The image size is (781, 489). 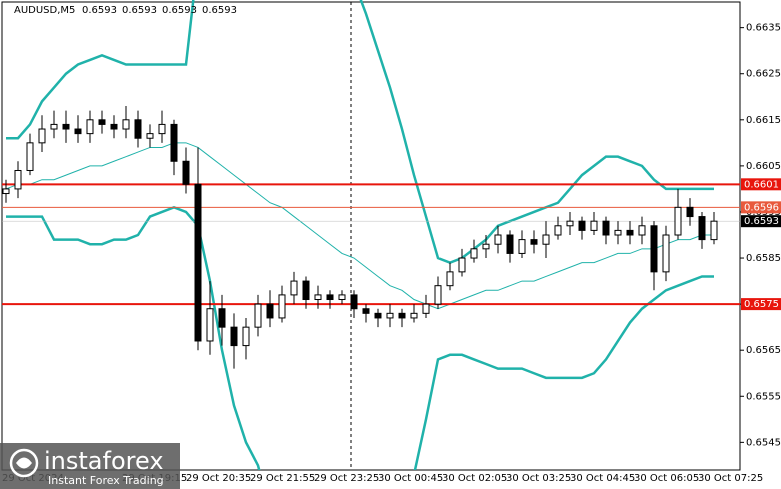 What do you see at coordinates (282, 478) in the screenshot?
I see `x-tick-label: 29 Oct 21:55` at bounding box center [282, 478].